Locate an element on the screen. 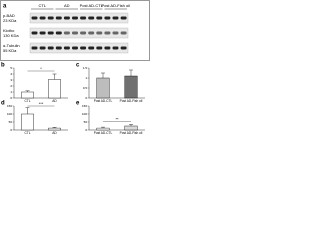  panel-label: d is located at coordinates (3, 104).